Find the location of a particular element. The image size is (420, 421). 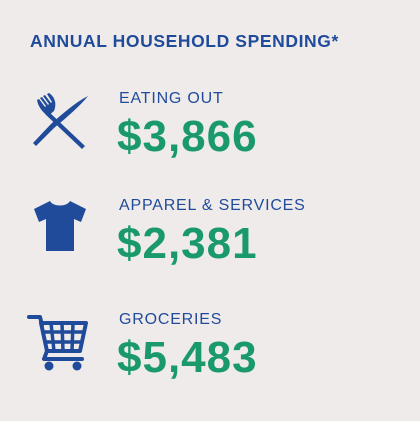

item-label: EATING OUT is located at coordinates (171, 98).